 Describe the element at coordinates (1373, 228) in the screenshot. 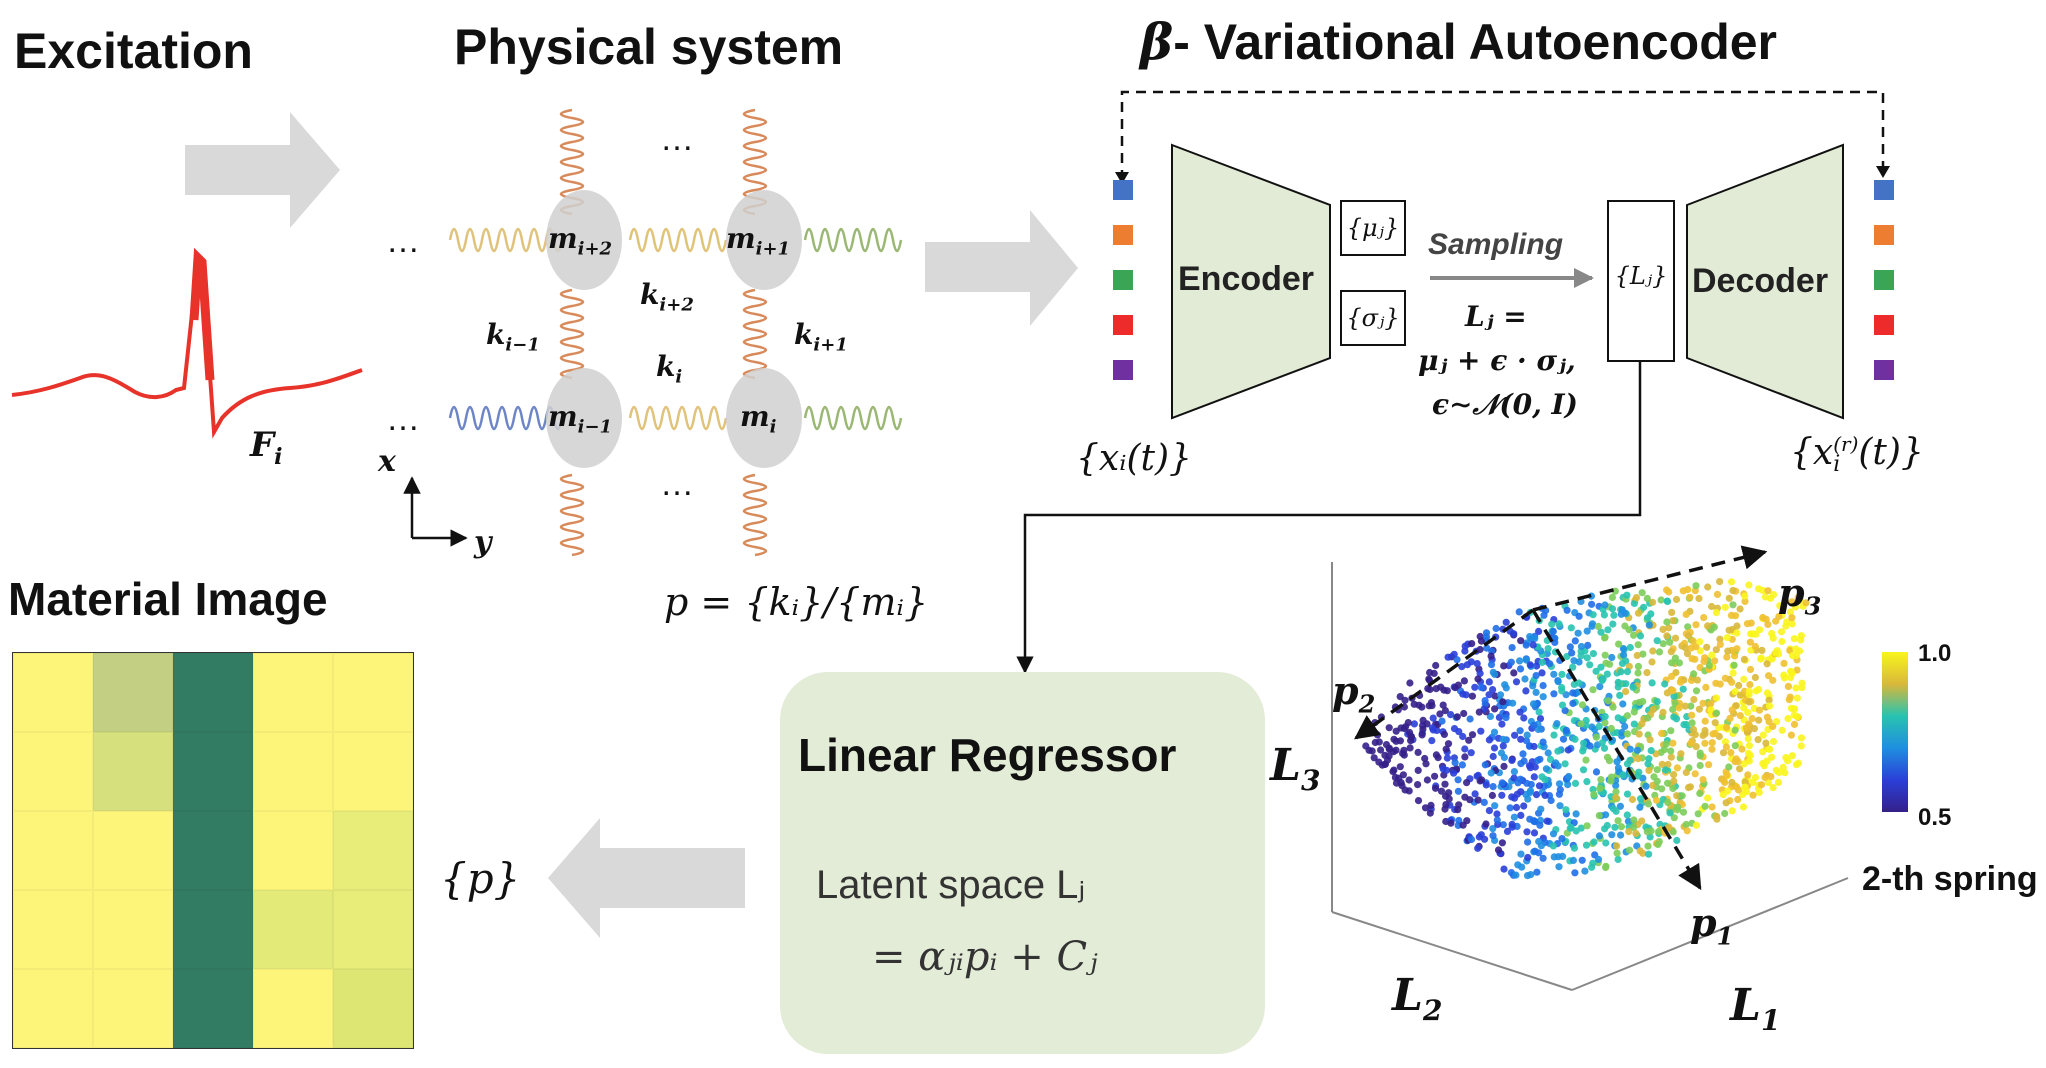

I see `mu-box: {μⱼ}` at that location.